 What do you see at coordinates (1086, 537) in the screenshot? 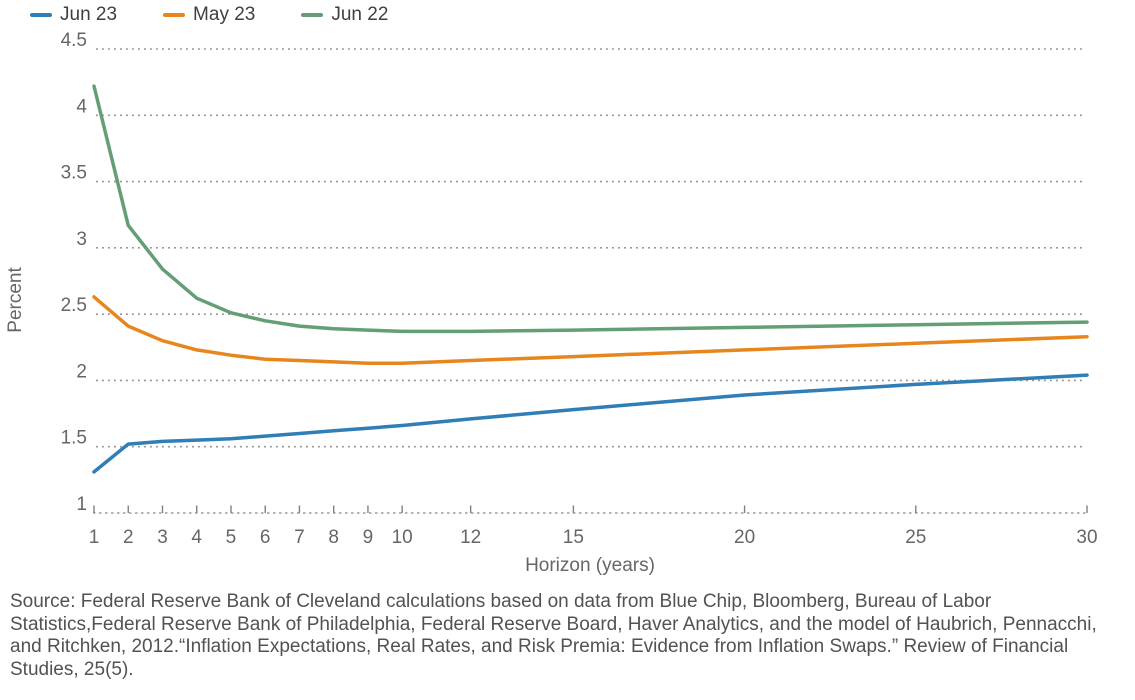
I see `x-tick-label-30: 30` at bounding box center [1086, 537].